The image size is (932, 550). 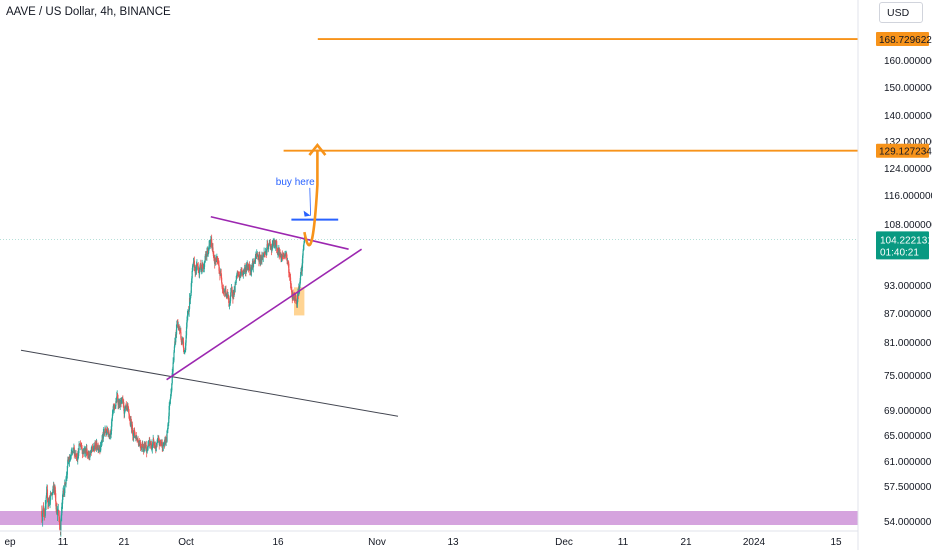 I want to click on y-tick-label: 65.000000, so click(x=908, y=436).